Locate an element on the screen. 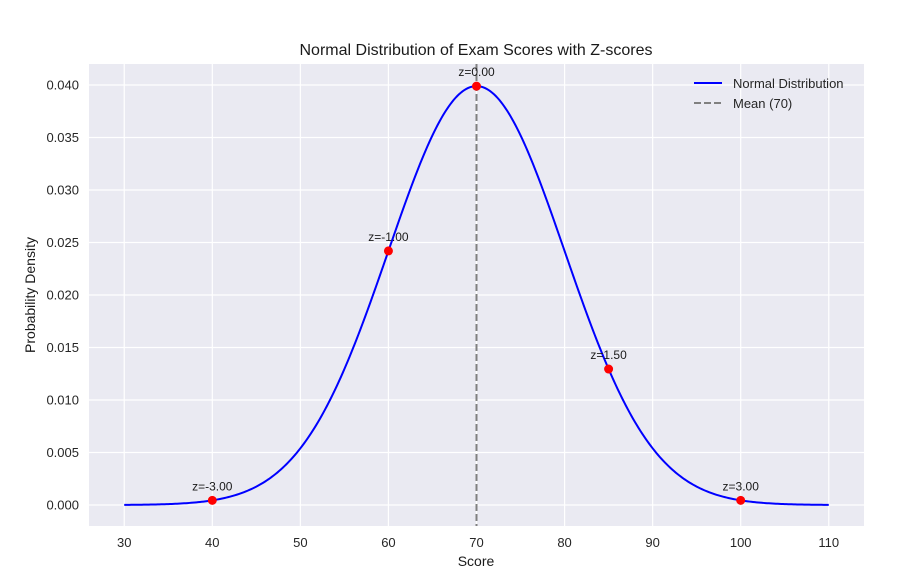 Image resolution: width=909 pixels, height=571 pixels. x-tick-label: 40 is located at coordinates (212, 542).